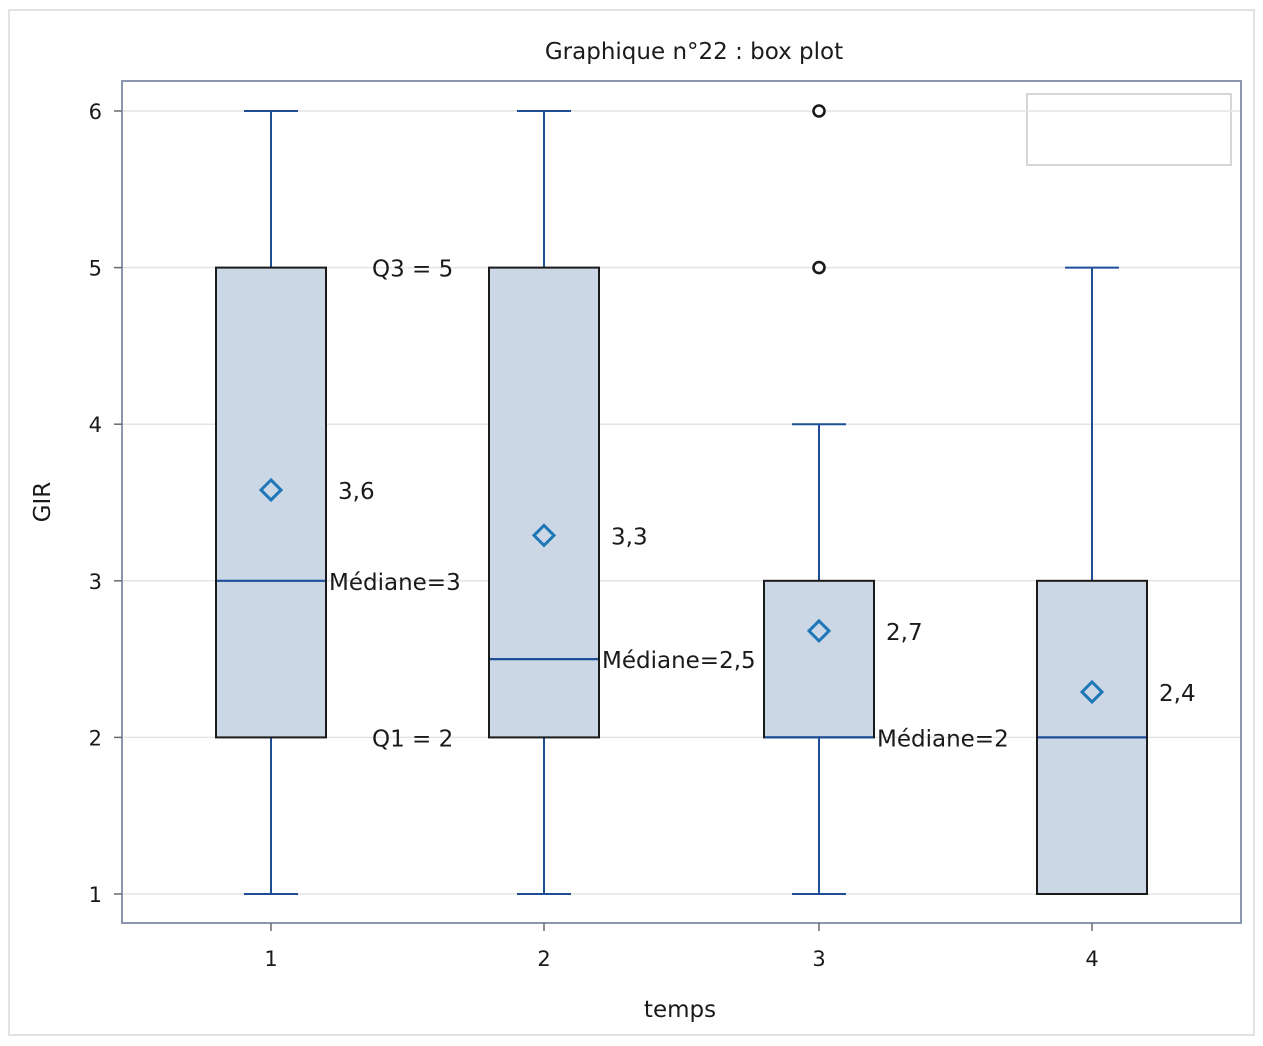 This screenshot has height=1046, width=1263. What do you see at coordinates (95, 112) in the screenshot?
I see `y-tick-label-6: 6` at bounding box center [95, 112].